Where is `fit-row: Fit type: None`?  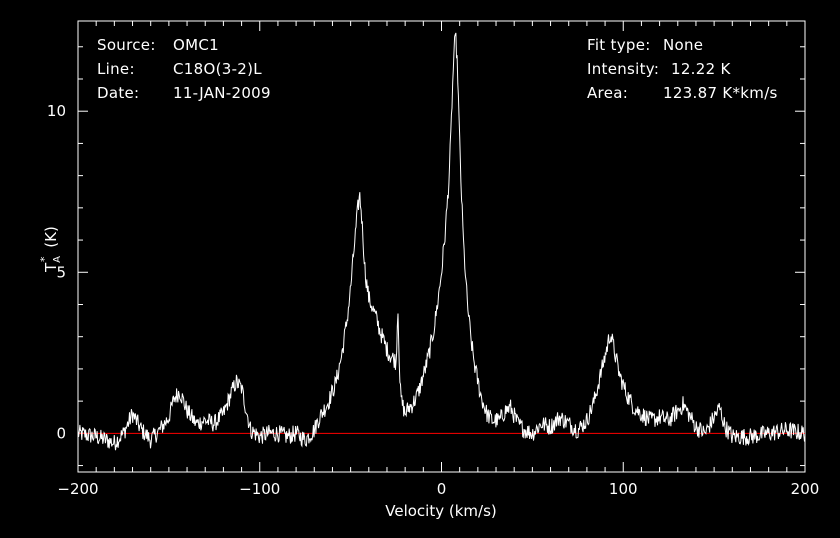 fit-row: Fit type: None is located at coordinates (645, 45).